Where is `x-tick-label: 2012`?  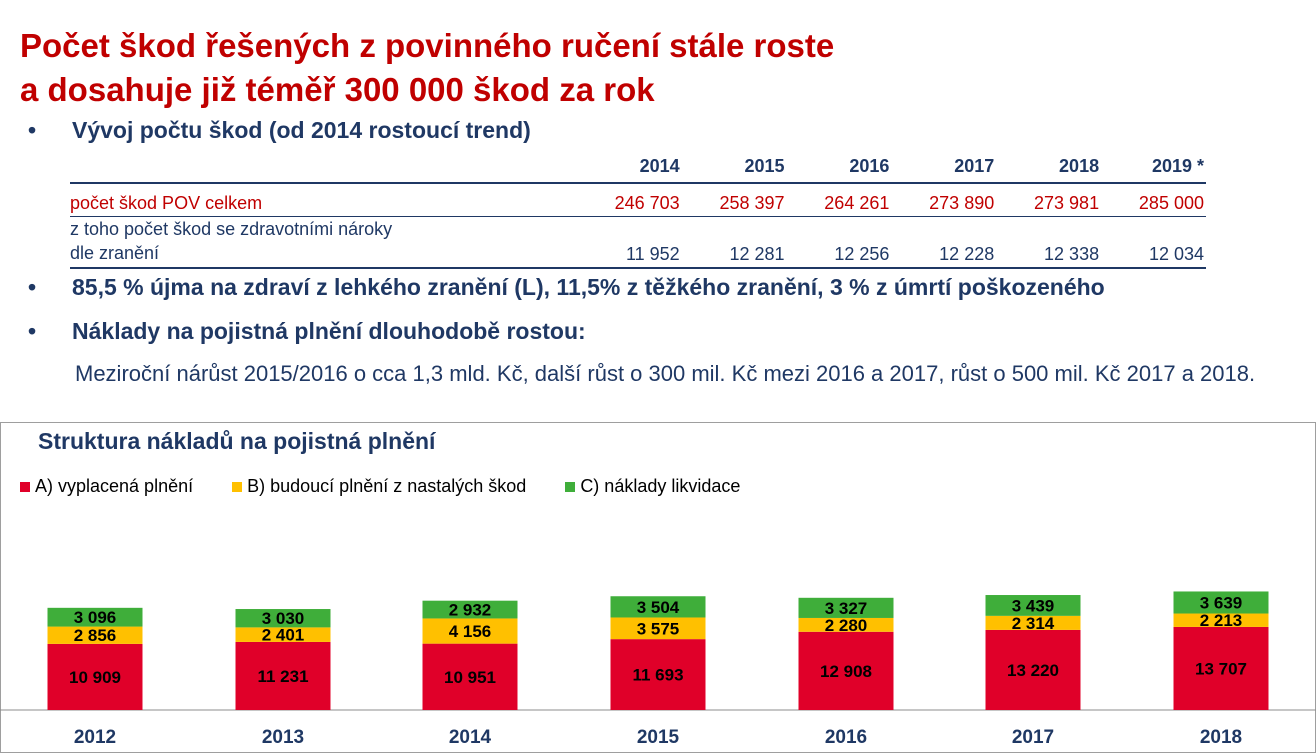 x-tick-label: 2012 is located at coordinates (95, 737).